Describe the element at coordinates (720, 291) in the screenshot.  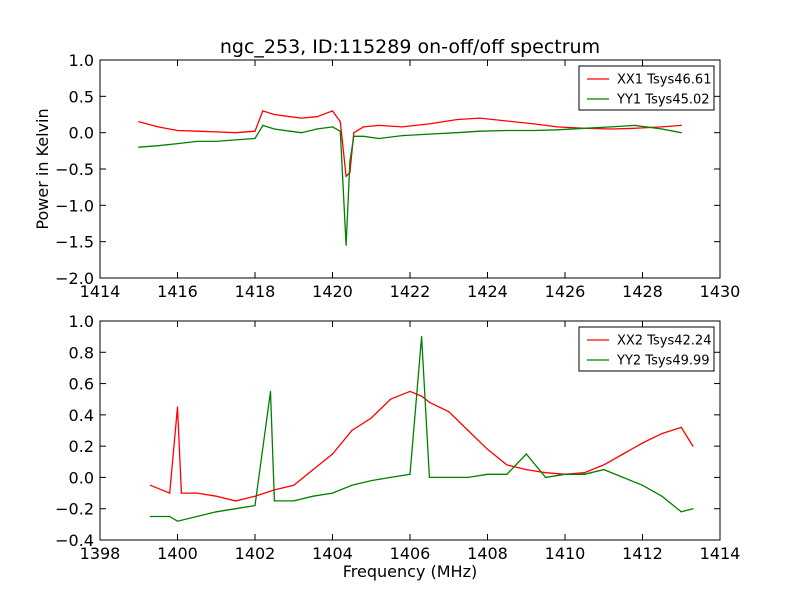
I see `x-tick-label: 1430` at that location.